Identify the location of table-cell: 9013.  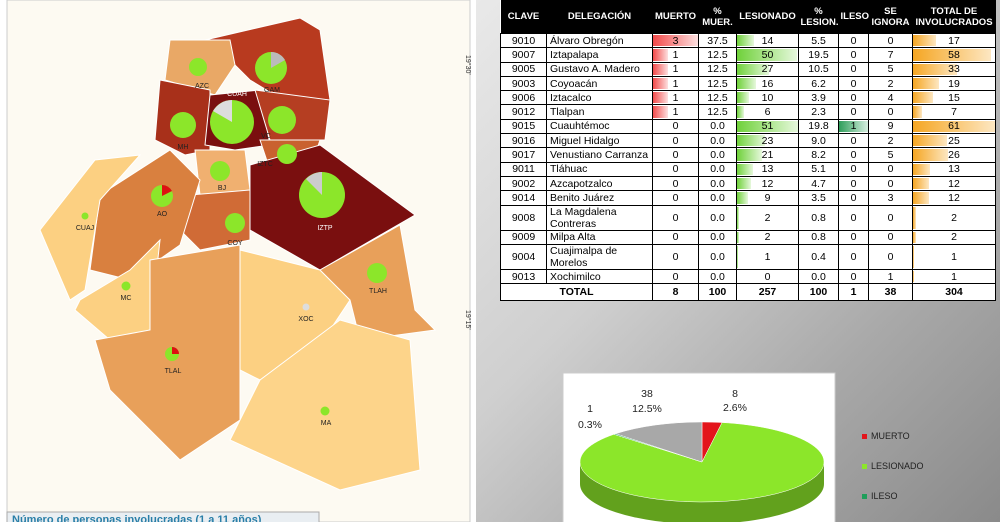
(523, 276).